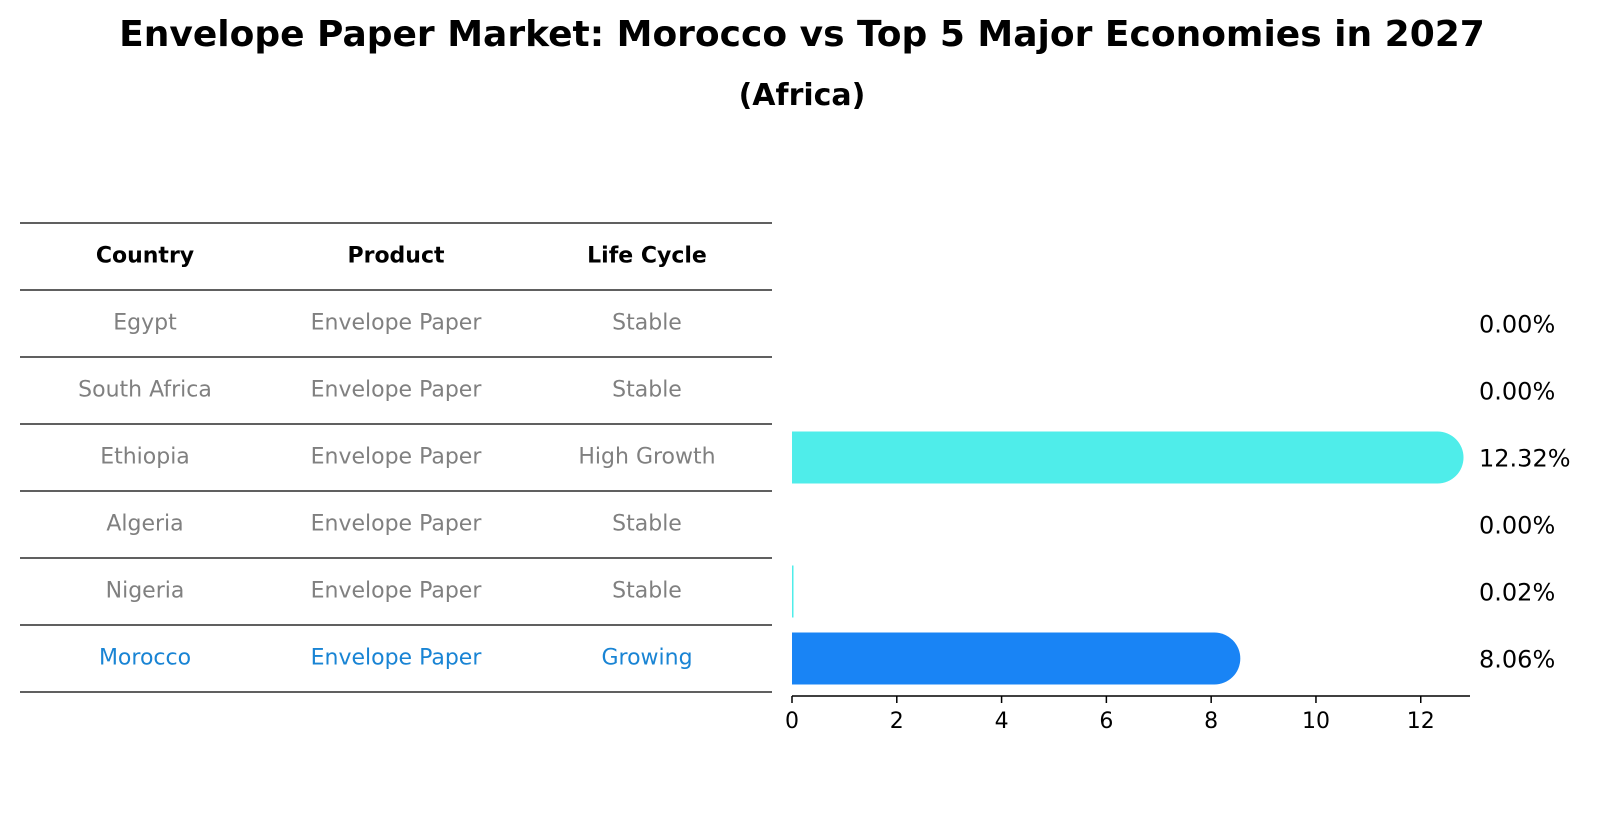  I want to click on bar-morocco, so click(1016, 658).